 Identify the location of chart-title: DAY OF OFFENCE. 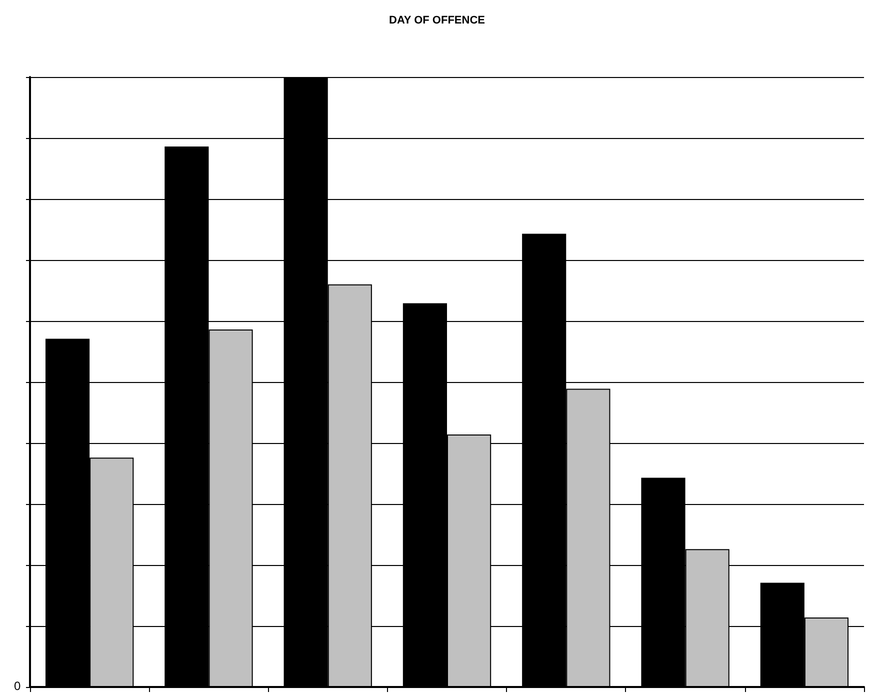
(437, 20).